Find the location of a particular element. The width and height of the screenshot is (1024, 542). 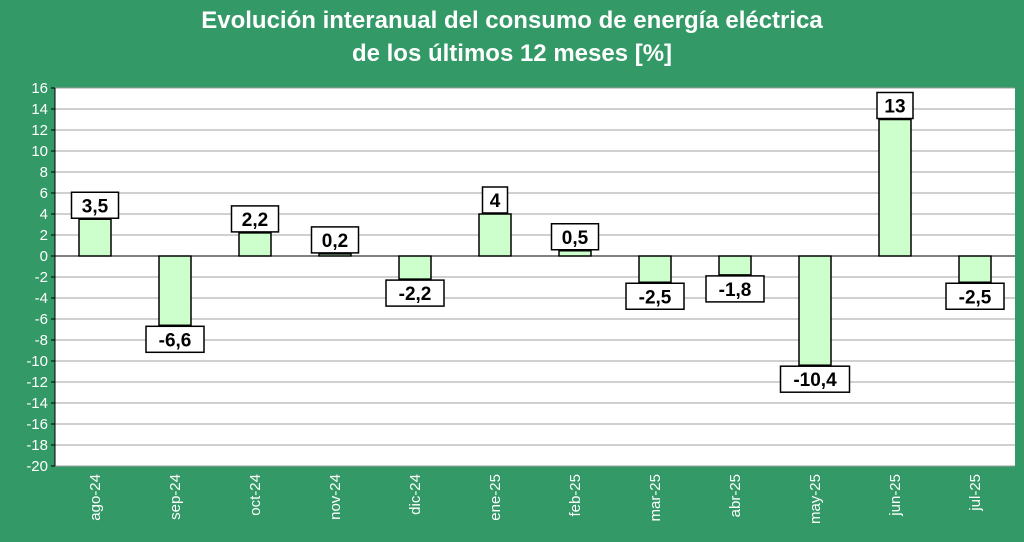

data-label-nov-24: 0,2 is located at coordinates (335, 240).